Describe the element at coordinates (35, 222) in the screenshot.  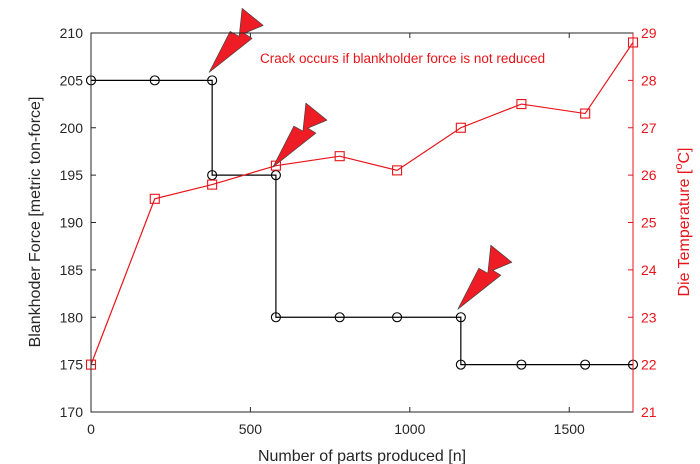
I see `y-left-axis-label: Blankhoder Force [metric ton-force]` at that location.